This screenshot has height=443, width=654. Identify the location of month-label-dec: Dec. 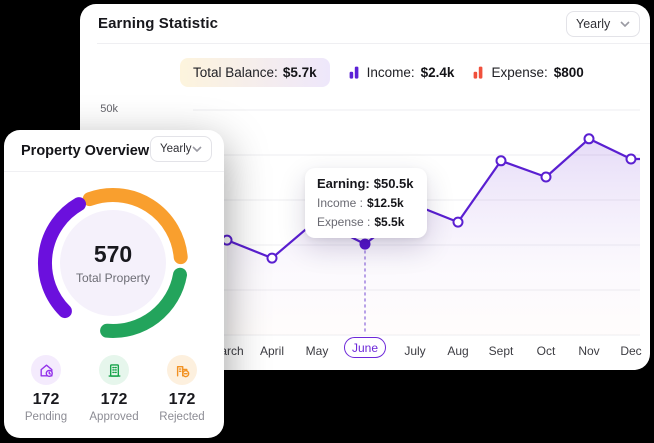
(631, 351).